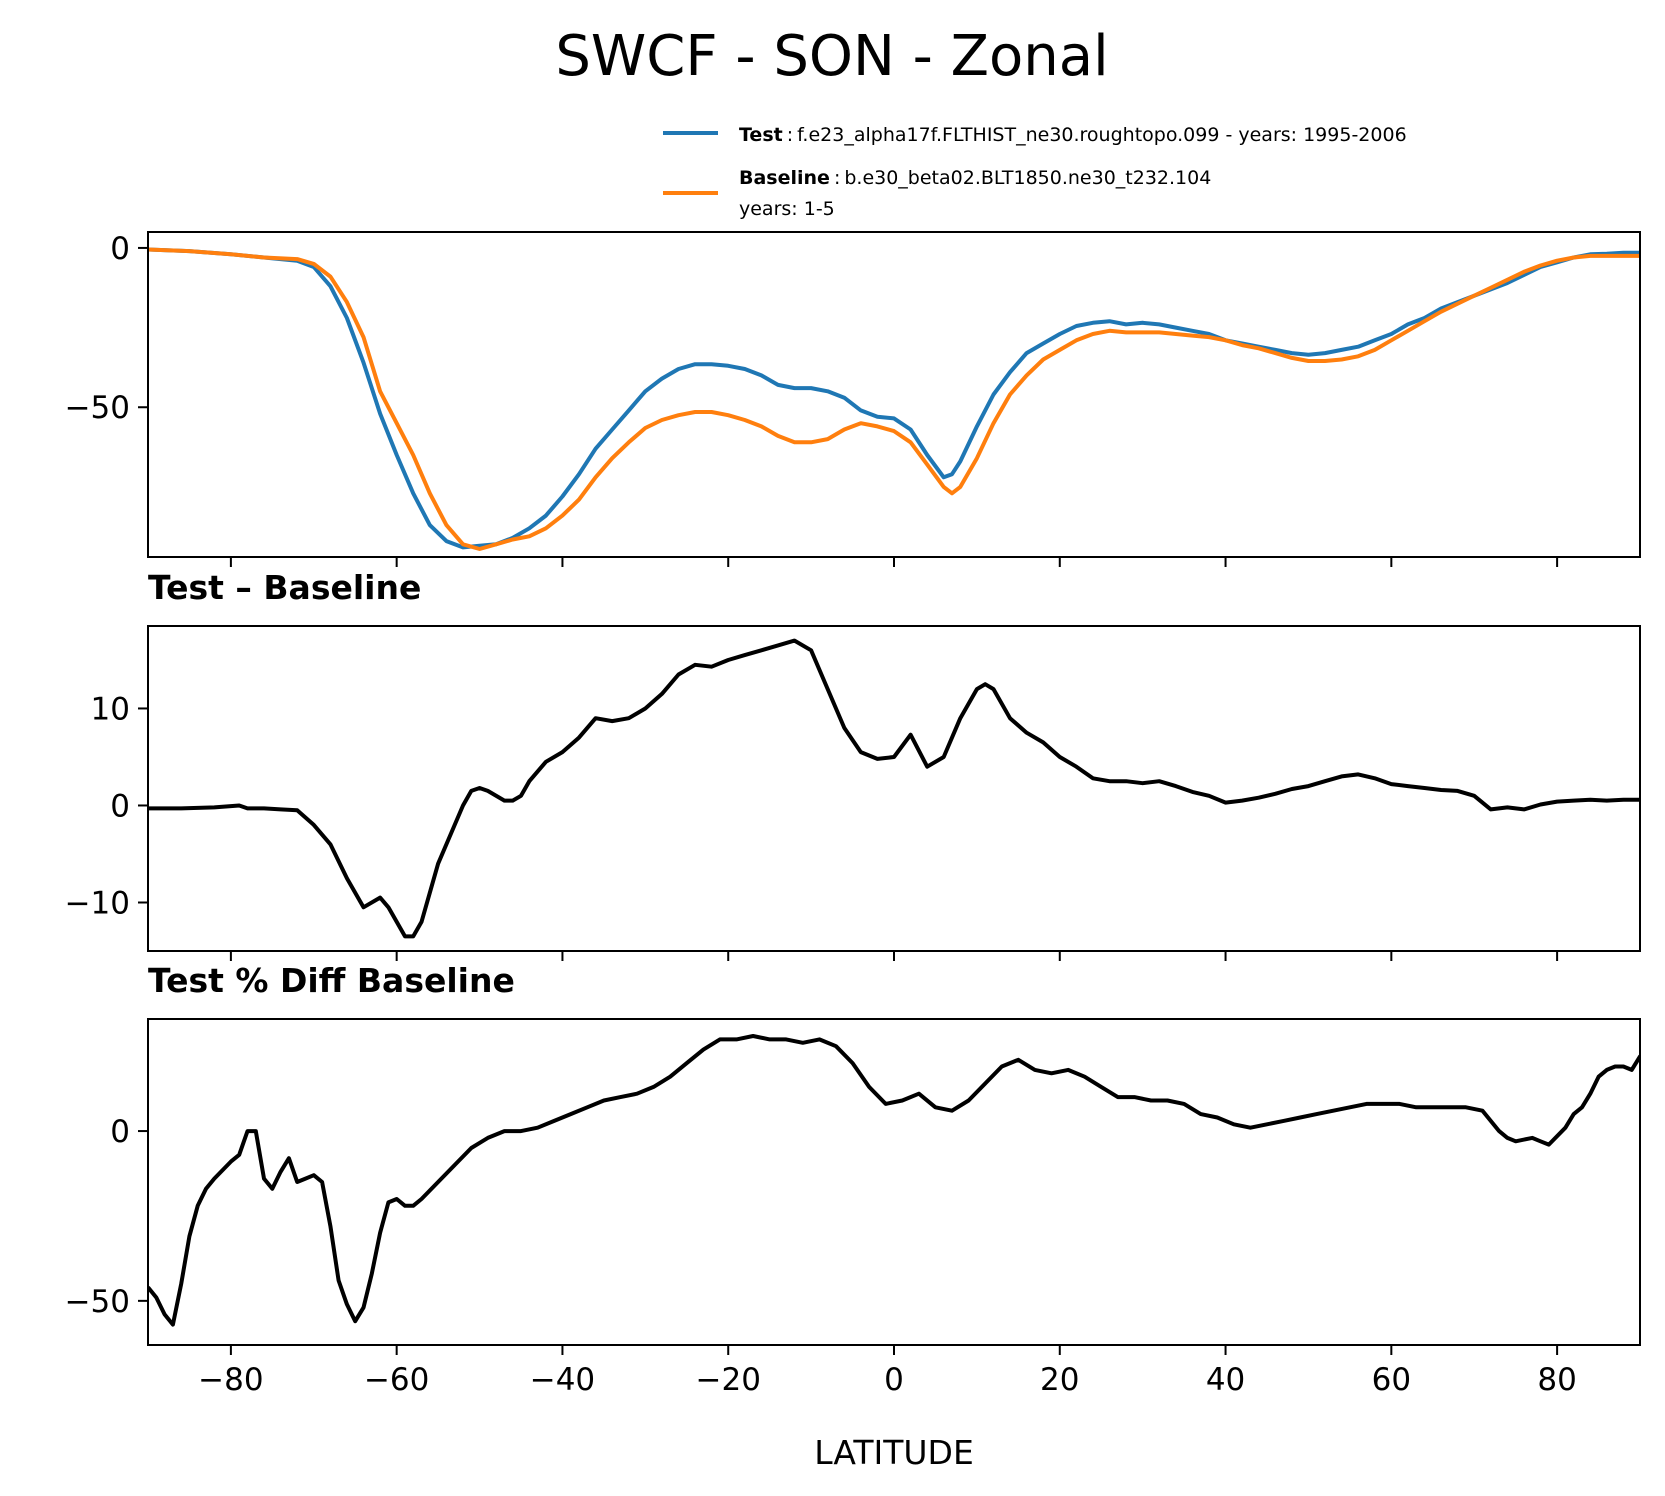 The width and height of the screenshot is (1665, 1496). I want to click on x-tick-label: 60, so click(1391, 1380).